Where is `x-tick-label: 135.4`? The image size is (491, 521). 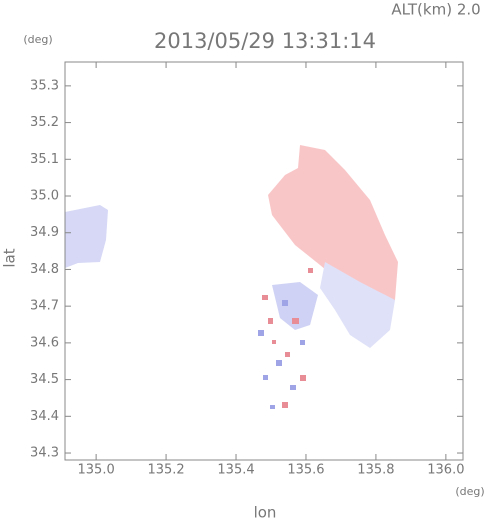 x-tick-label: 135.4 is located at coordinates (235, 470).